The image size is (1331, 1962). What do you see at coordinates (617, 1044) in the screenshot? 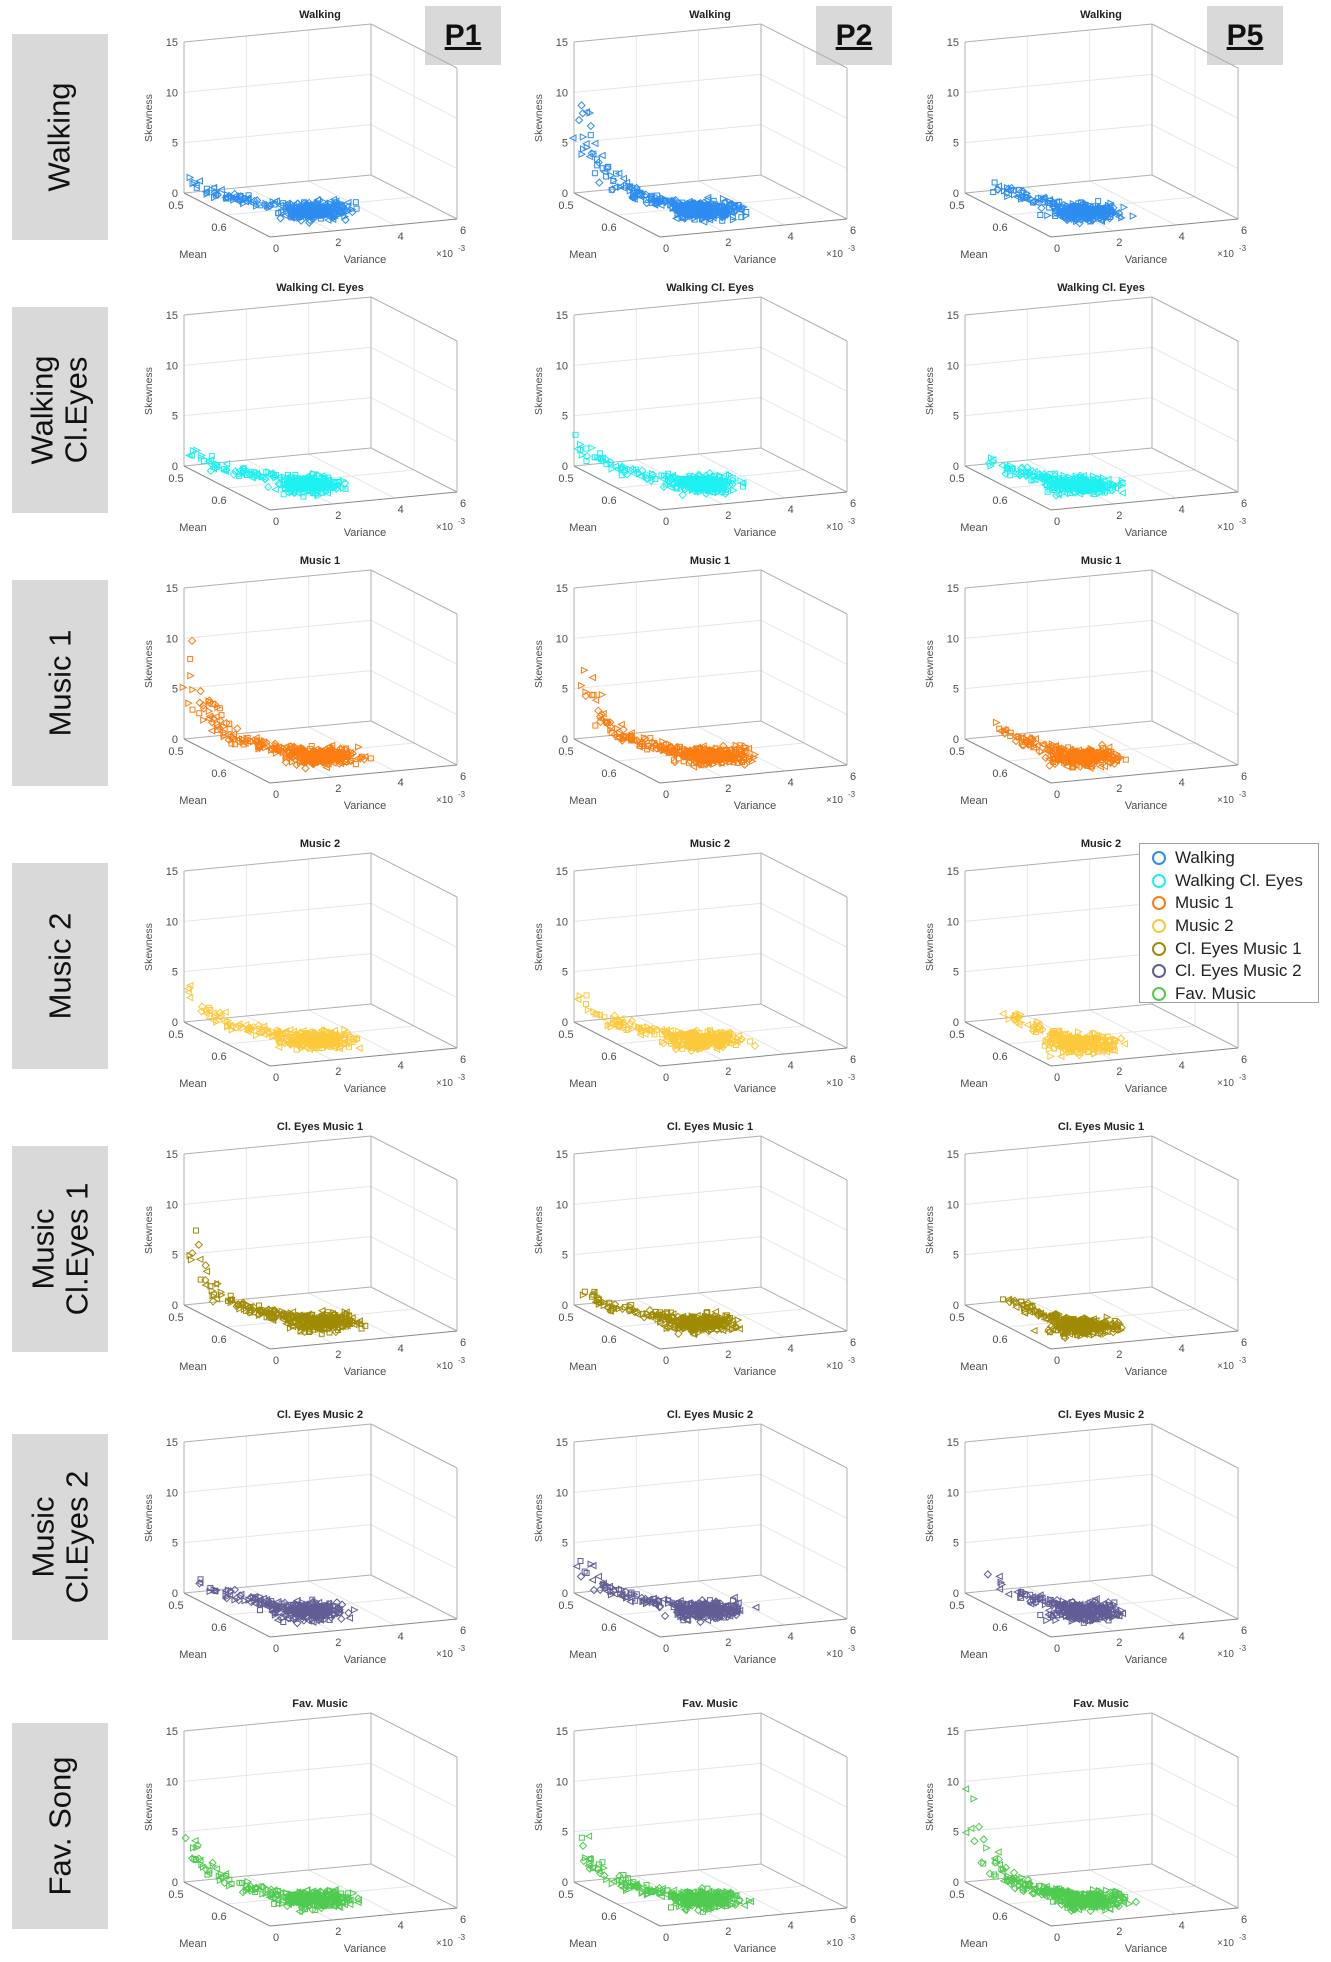
I see `axis-line-mean` at bounding box center [617, 1044].